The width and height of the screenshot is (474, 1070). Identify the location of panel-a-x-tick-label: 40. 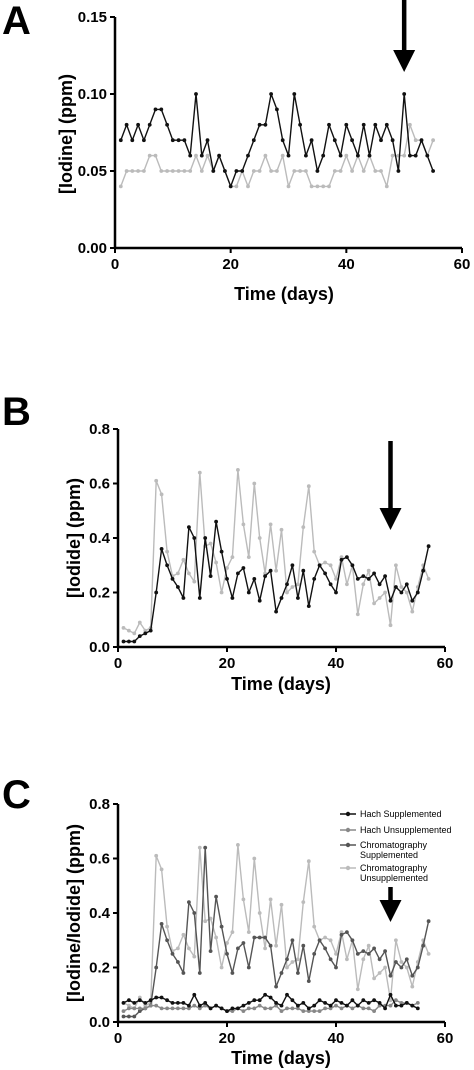
(346, 264).